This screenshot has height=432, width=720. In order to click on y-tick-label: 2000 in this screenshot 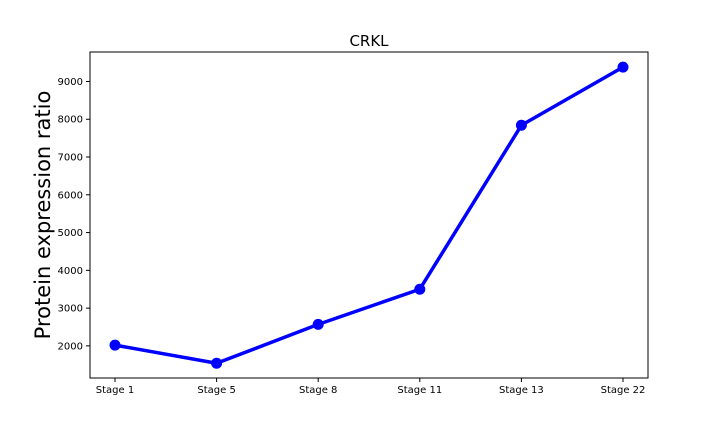, I will do `click(70, 346)`.